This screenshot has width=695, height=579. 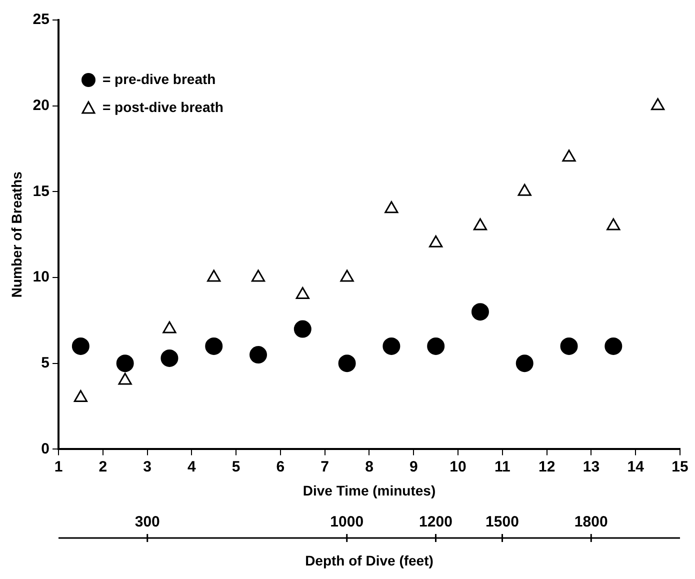 What do you see at coordinates (58, 467) in the screenshot?
I see `x-tick-label: 1` at bounding box center [58, 467].